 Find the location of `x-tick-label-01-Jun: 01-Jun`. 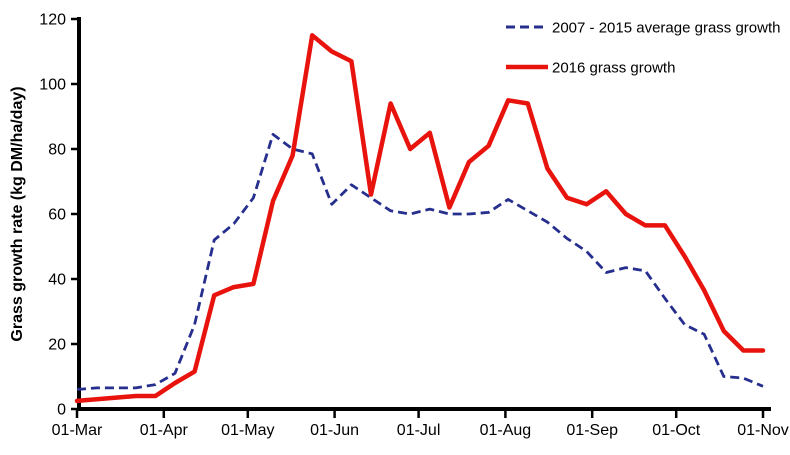

x-tick-label-01-Jun: 01-Jun is located at coordinates (334, 430).